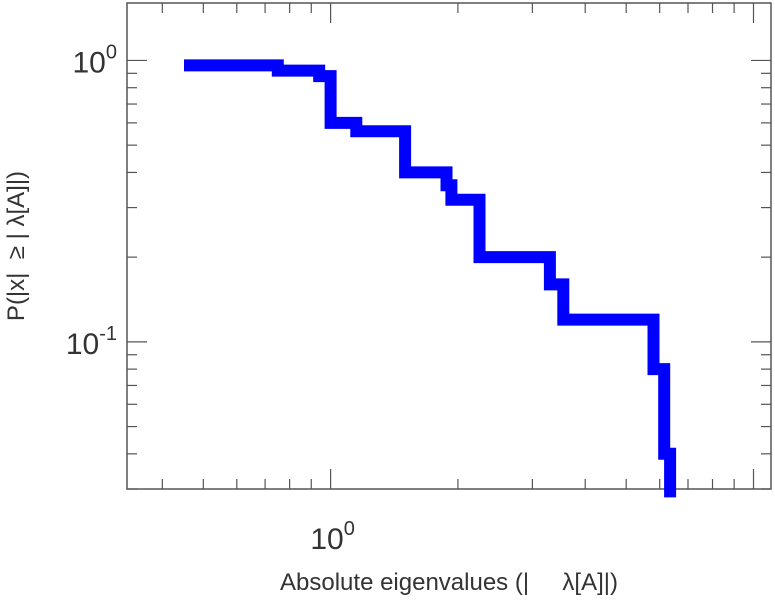  I want to click on x-tick-label: 100, so click(332, 537).